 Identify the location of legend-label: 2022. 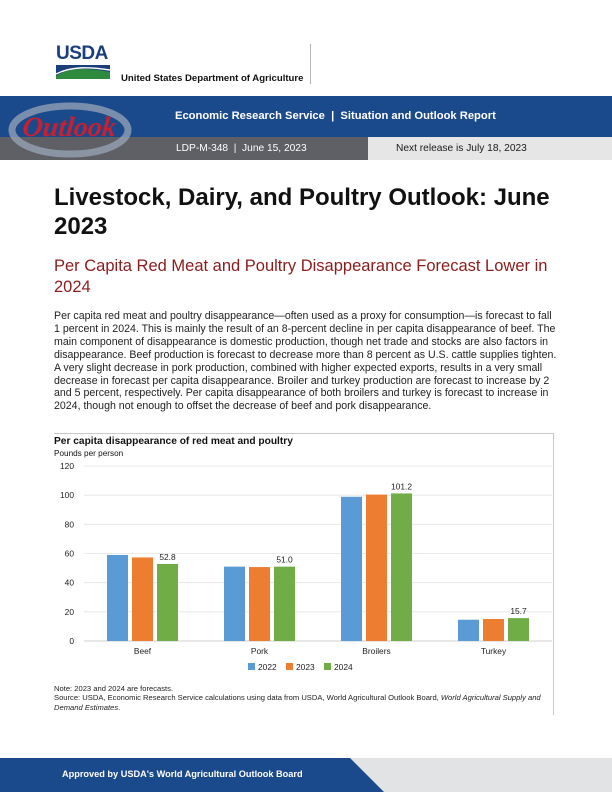
(267, 667).